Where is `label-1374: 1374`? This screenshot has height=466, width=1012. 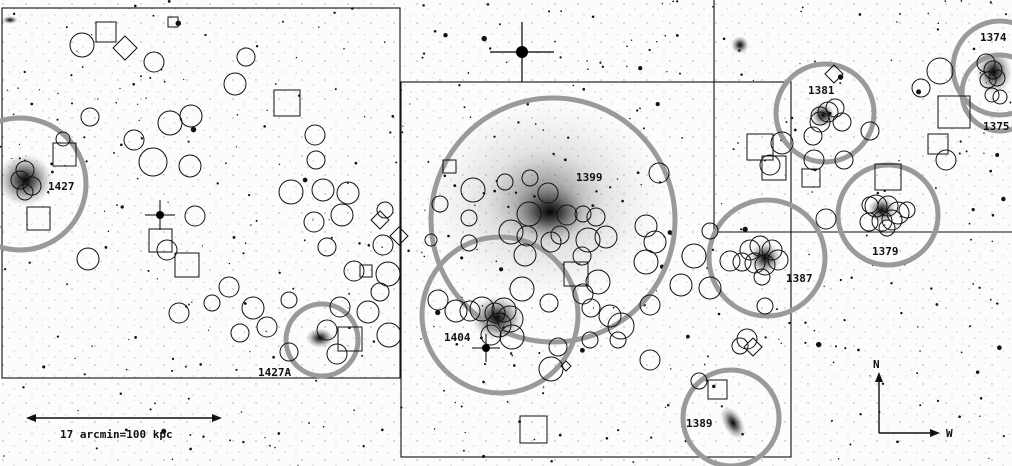 label-1374: 1374 is located at coordinates (993, 37).